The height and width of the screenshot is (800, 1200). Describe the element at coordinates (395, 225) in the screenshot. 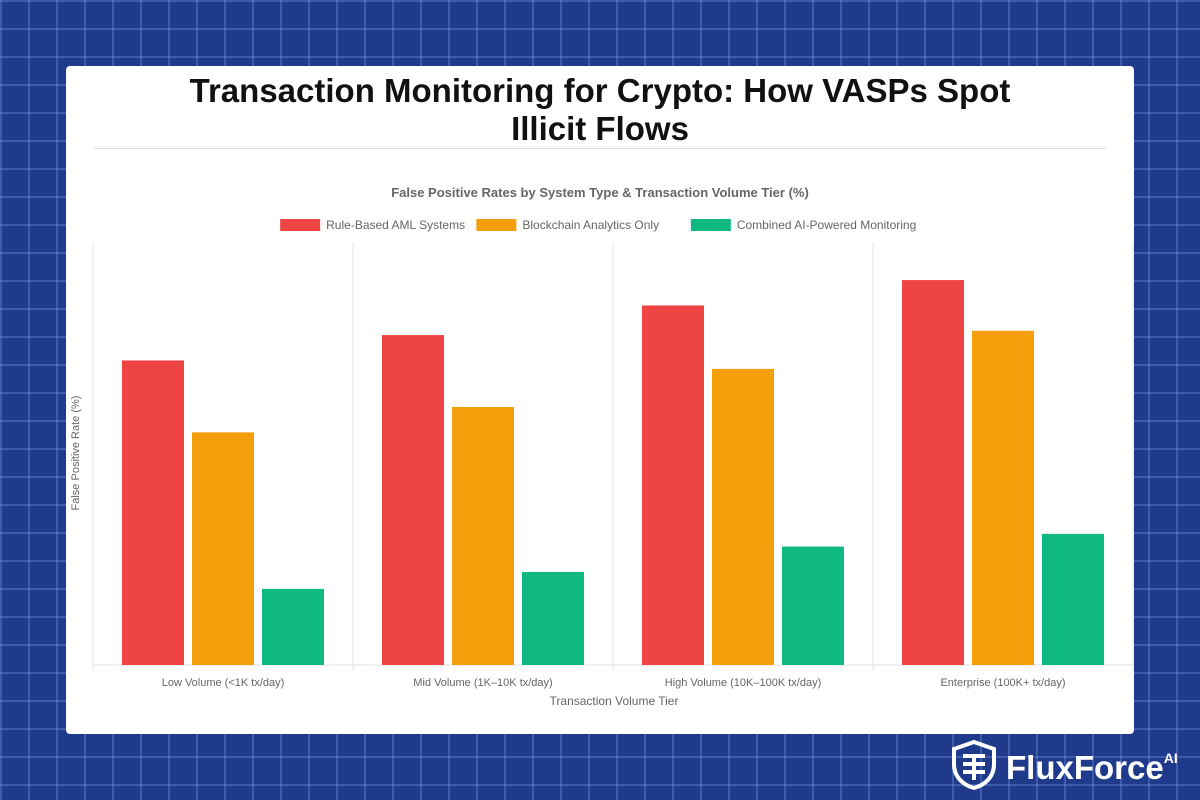

I see `legend-label-1: Rule-Based AML Systems` at that location.